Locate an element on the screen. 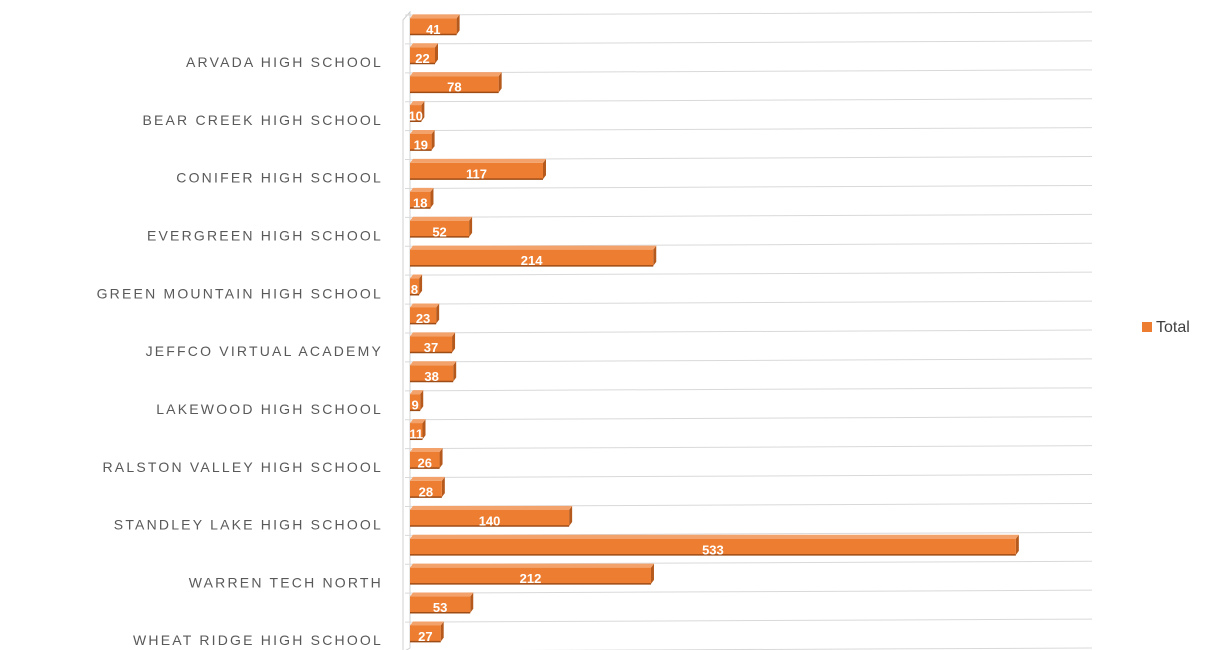 This screenshot has height=650, width=1217. value-label: 117 is located at coordinates (476, 173).